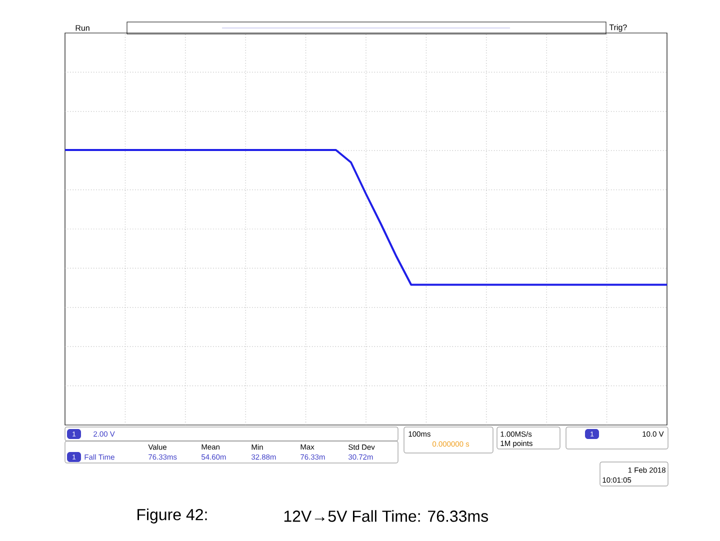  Describe the element at coordinates (83, 28) in the screenshot. I see `text: Run` at that location.